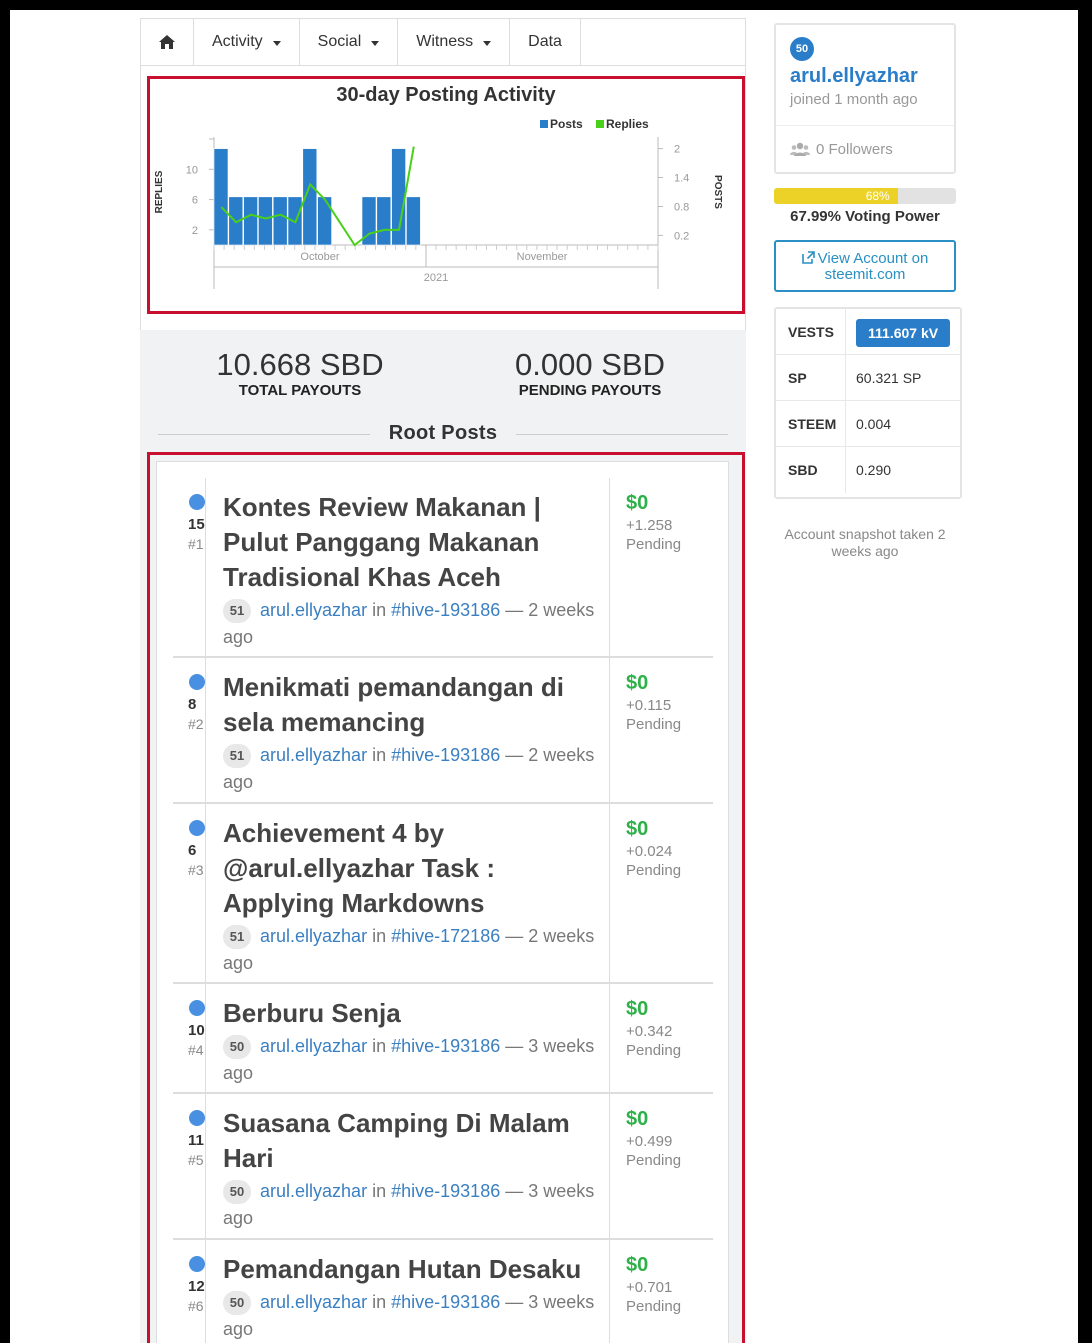  What do you see at coordinates (681, 236) in the screenshot?
I see `right-tick-label: 0.2` at bounding box center [681, 236].